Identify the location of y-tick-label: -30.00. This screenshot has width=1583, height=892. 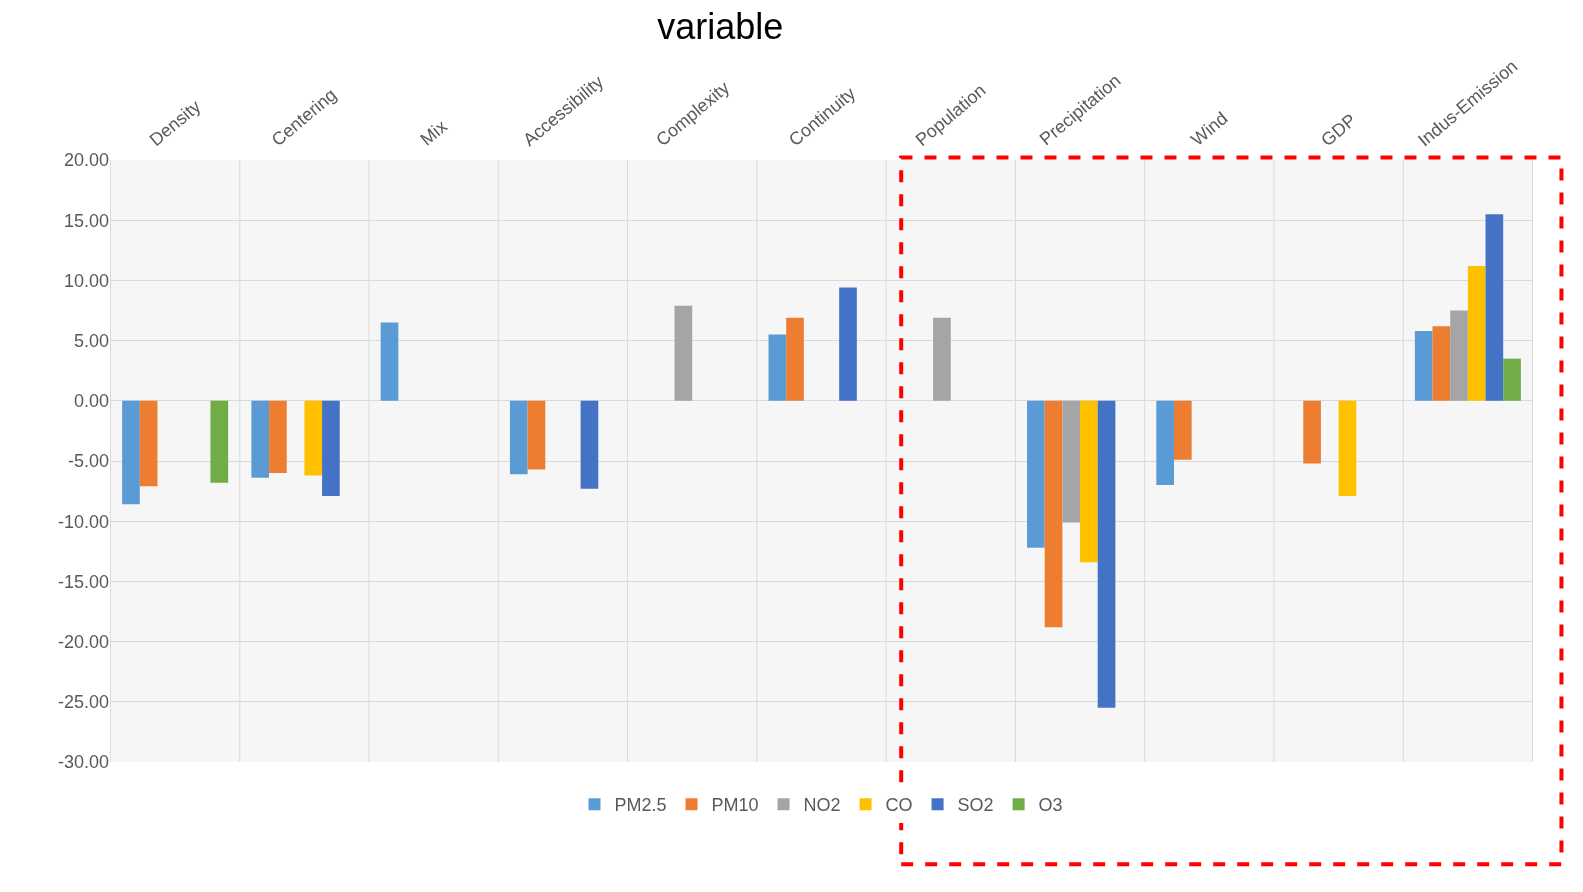
(83, 762).